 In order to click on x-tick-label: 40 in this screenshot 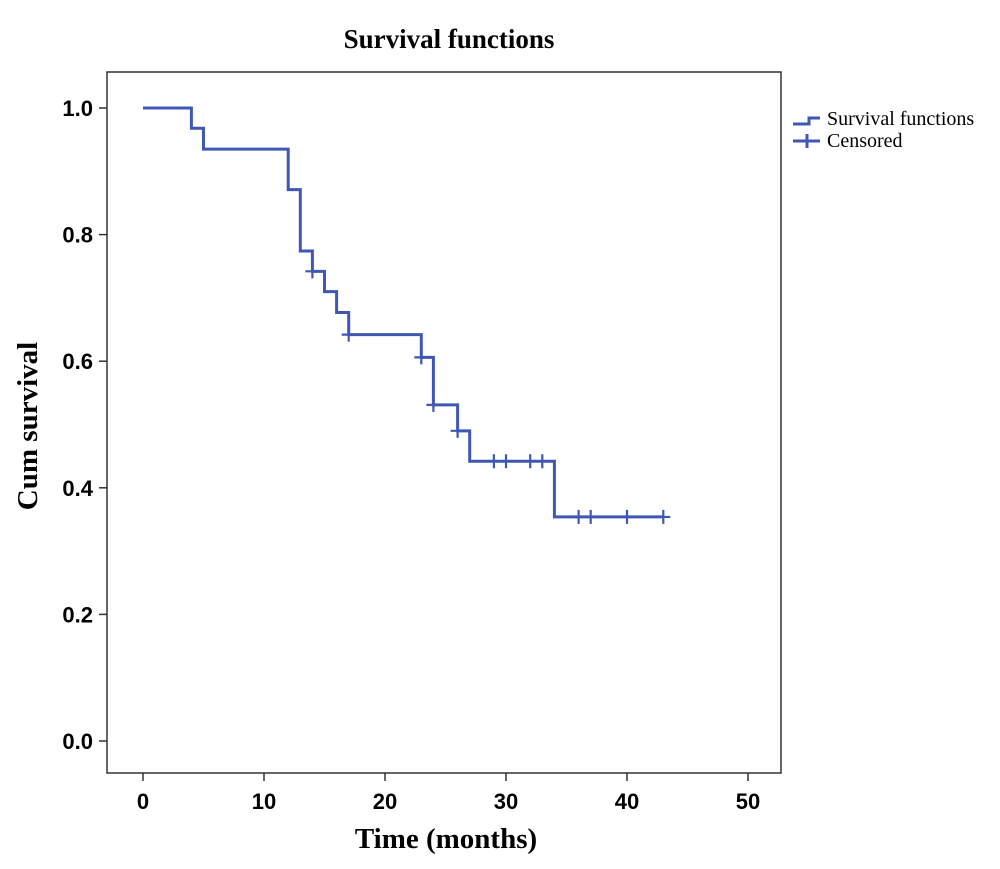, I will do `click(627, 801)`.